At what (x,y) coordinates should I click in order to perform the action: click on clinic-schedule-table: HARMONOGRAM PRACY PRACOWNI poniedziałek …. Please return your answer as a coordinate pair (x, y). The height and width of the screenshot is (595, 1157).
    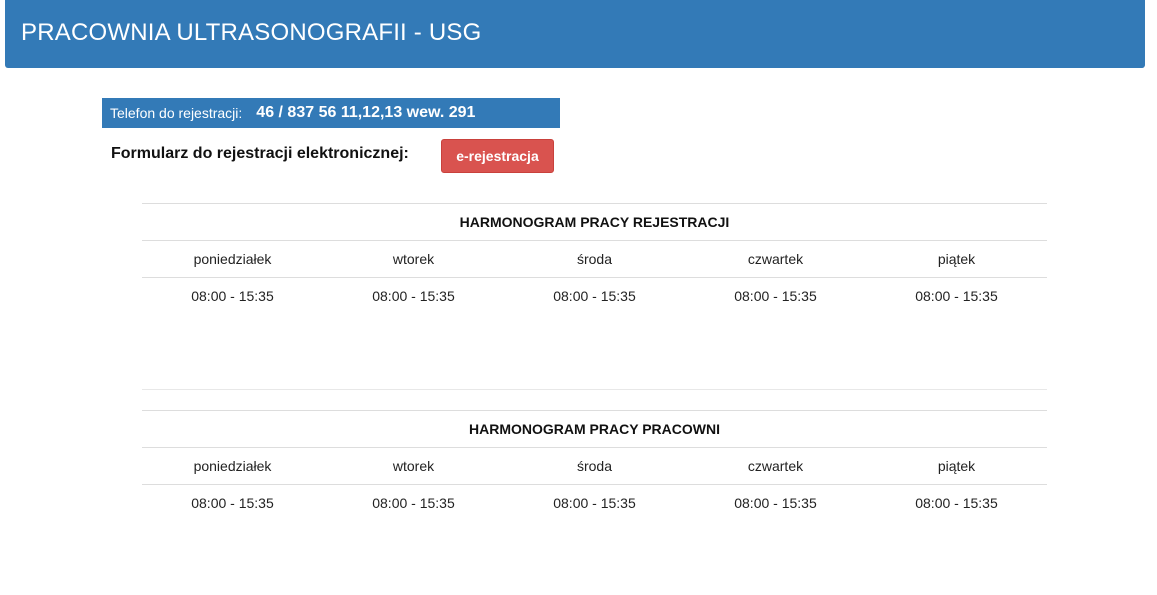
    Looking at the image, I should click on (594, 465).